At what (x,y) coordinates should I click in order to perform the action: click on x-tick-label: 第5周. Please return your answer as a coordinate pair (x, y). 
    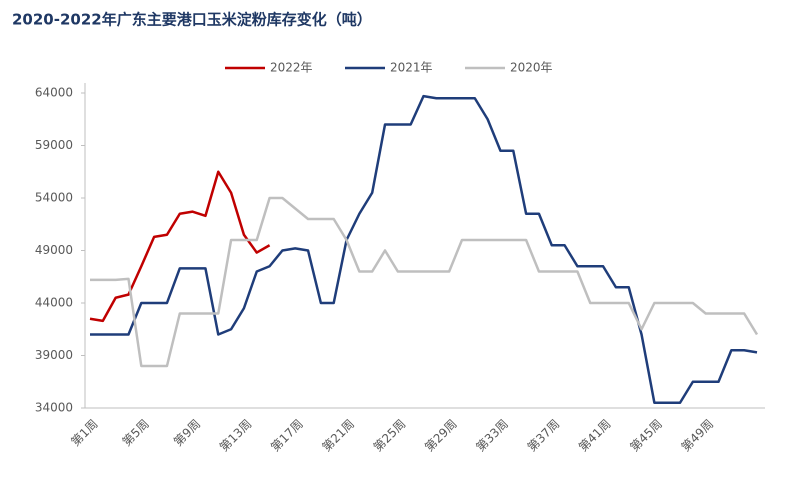
    Looking at the image, I should click on (136, 433).